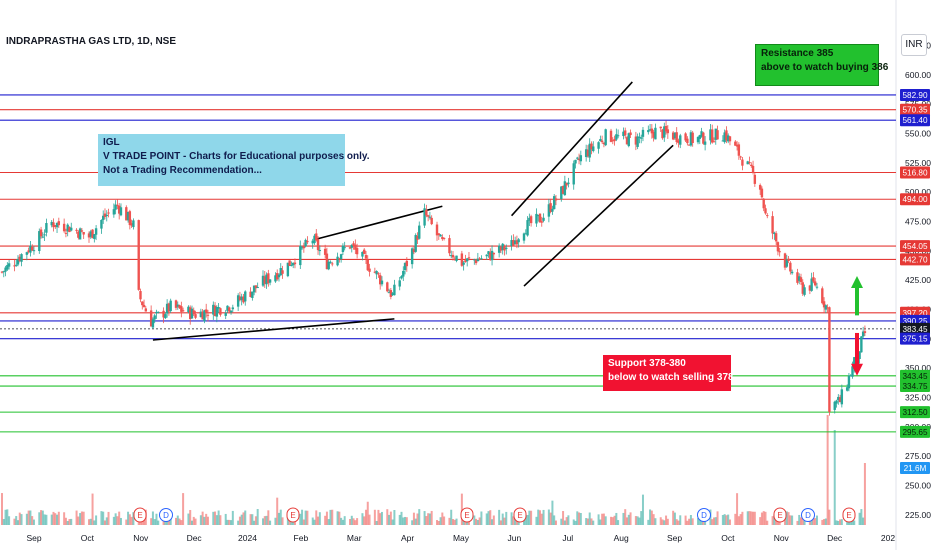  I want to click on price-tick-label: 425.00, so click(918, 280).